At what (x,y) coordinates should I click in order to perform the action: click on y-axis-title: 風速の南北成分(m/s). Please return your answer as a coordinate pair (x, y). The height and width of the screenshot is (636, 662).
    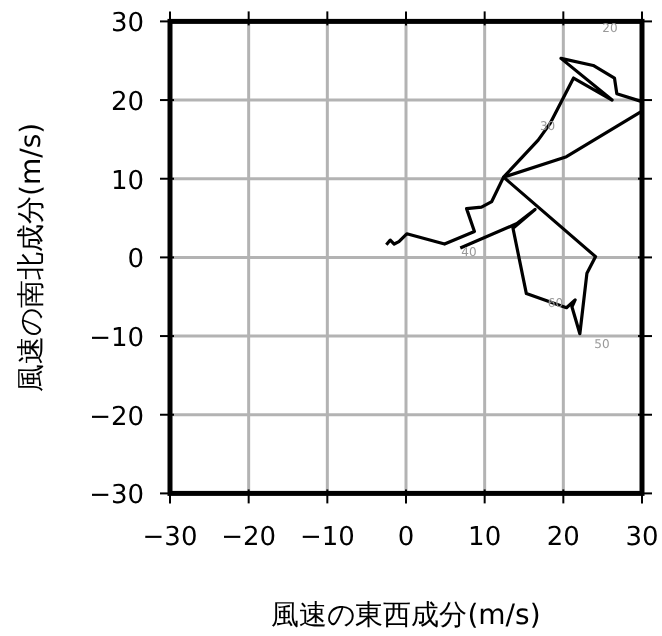
    Looking at the image, I should click on (32, 257).